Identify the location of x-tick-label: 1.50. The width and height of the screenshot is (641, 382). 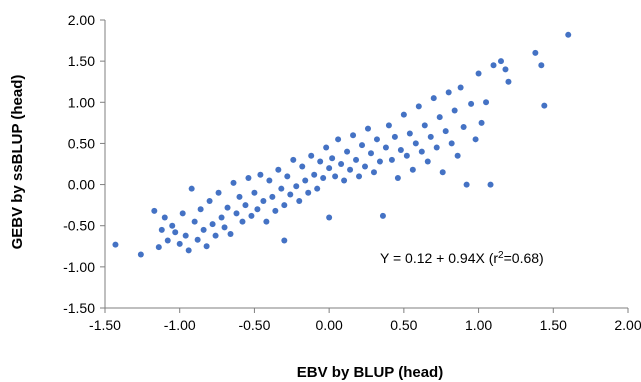
(553, 325).